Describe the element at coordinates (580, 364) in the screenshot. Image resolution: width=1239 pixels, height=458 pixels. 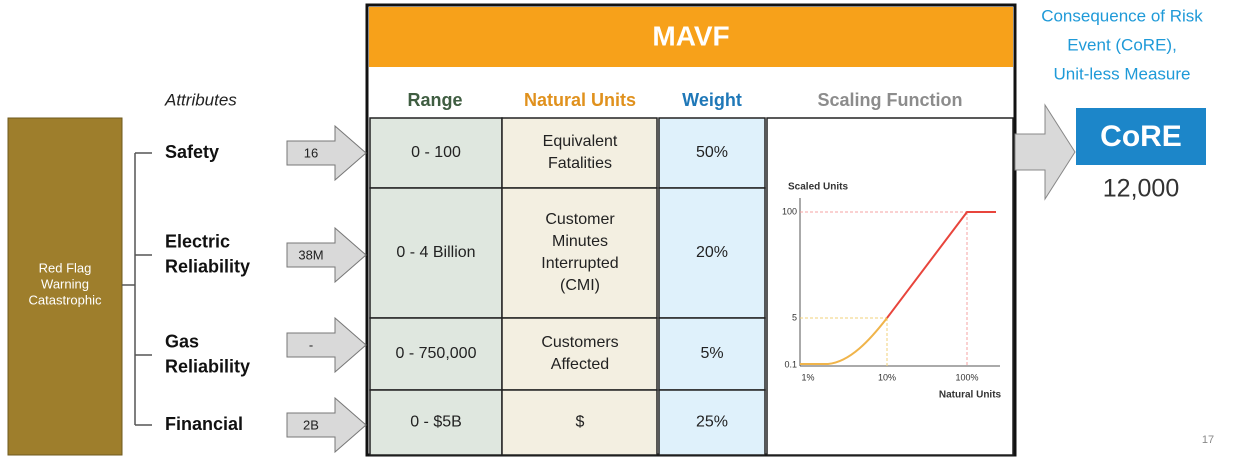
I see `natural-units: Affected` at that location.